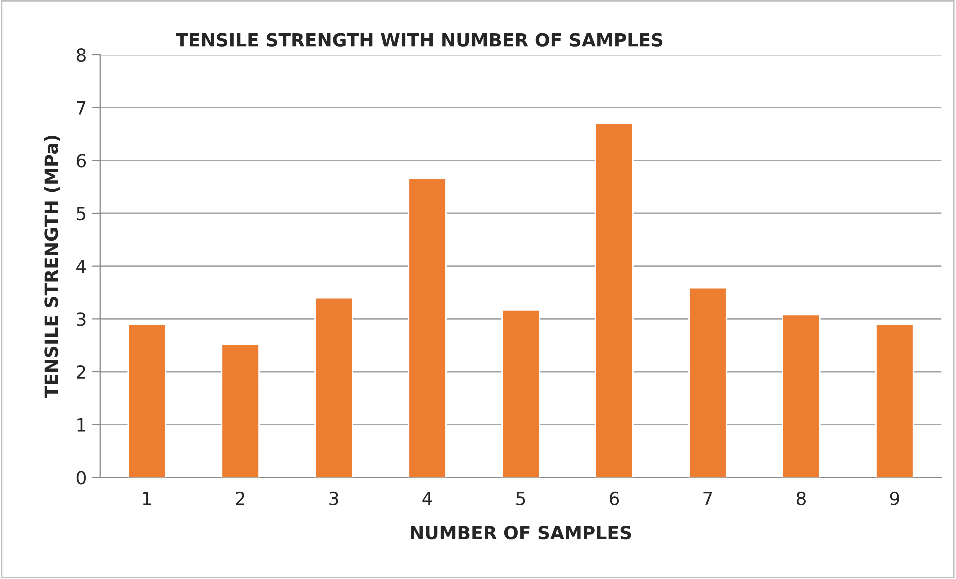  I want to click on y-tick-label: 5, so click(81, 214).